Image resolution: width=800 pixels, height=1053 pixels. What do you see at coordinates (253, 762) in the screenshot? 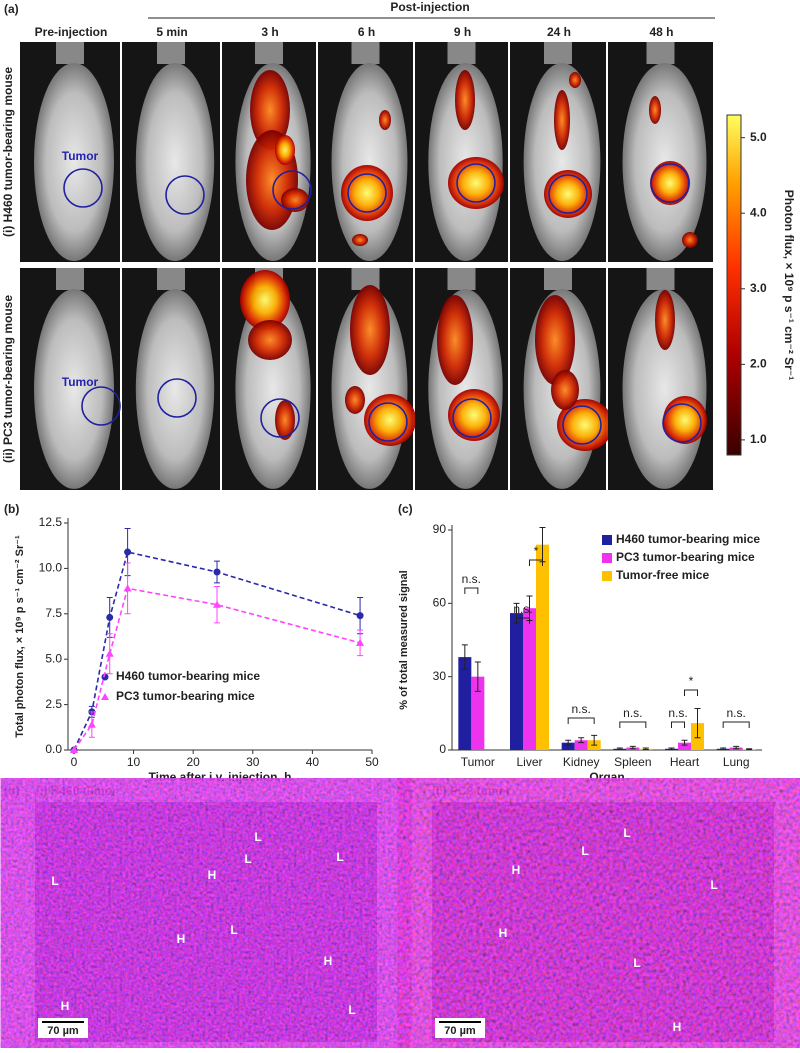
I see `x-tick-label: 30` at bounding box center [253, 762].